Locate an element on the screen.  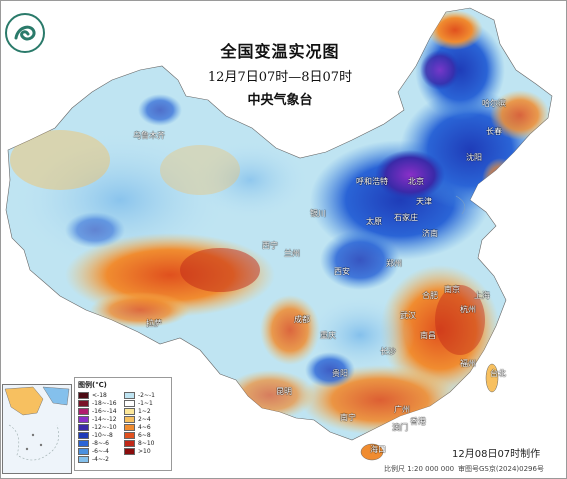
legend-label: -10~-8 is located at coordinates (102, 435).